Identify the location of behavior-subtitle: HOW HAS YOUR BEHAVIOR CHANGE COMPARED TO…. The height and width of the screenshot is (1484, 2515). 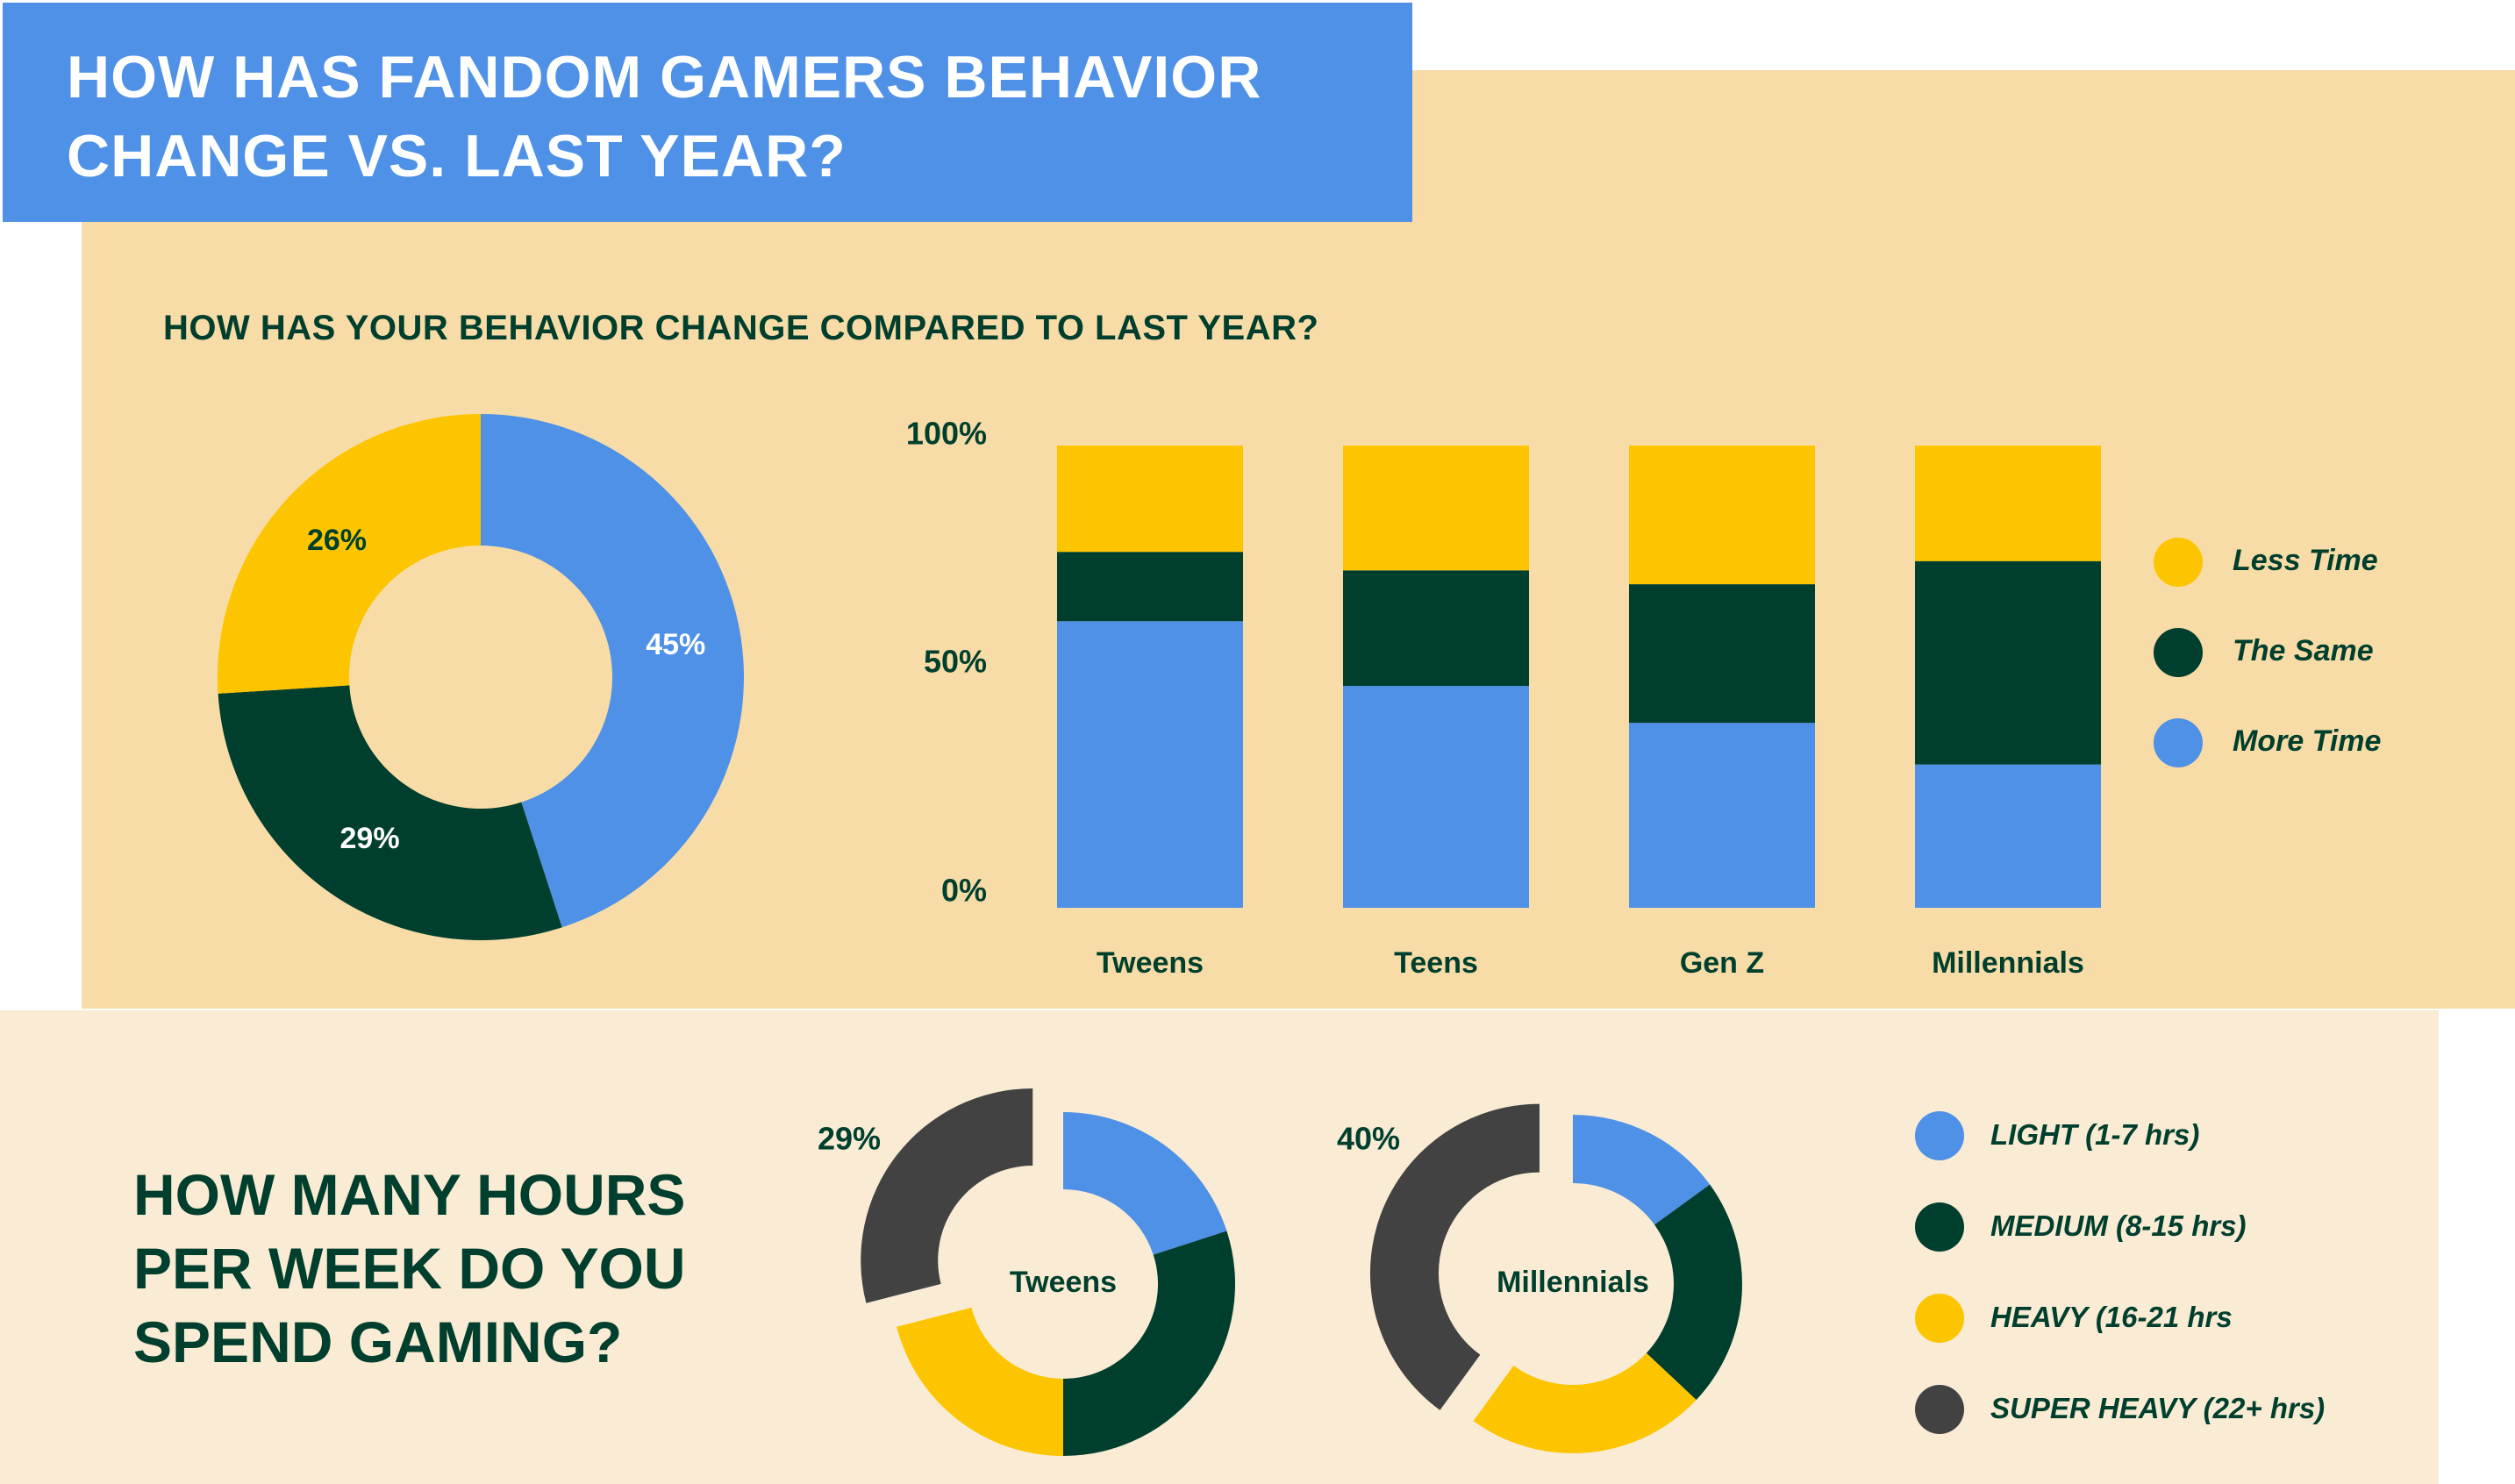
(741, 328).